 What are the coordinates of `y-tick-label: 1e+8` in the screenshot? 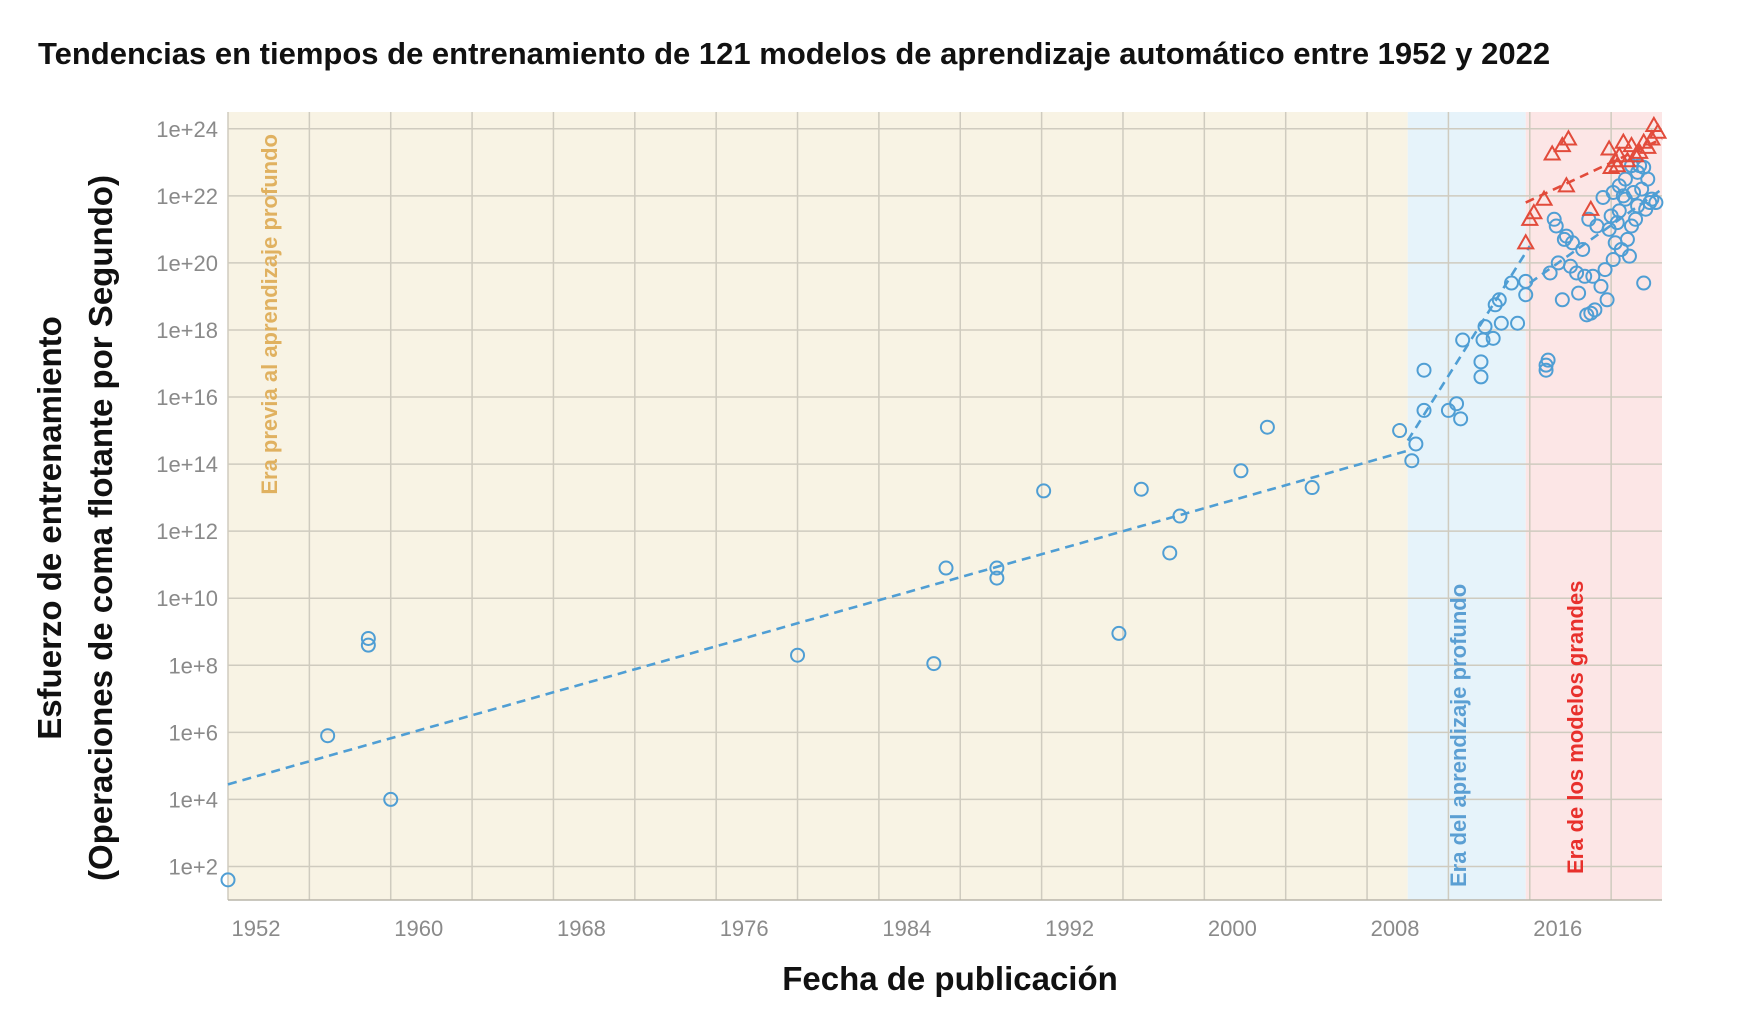 It's located at (193, 665).